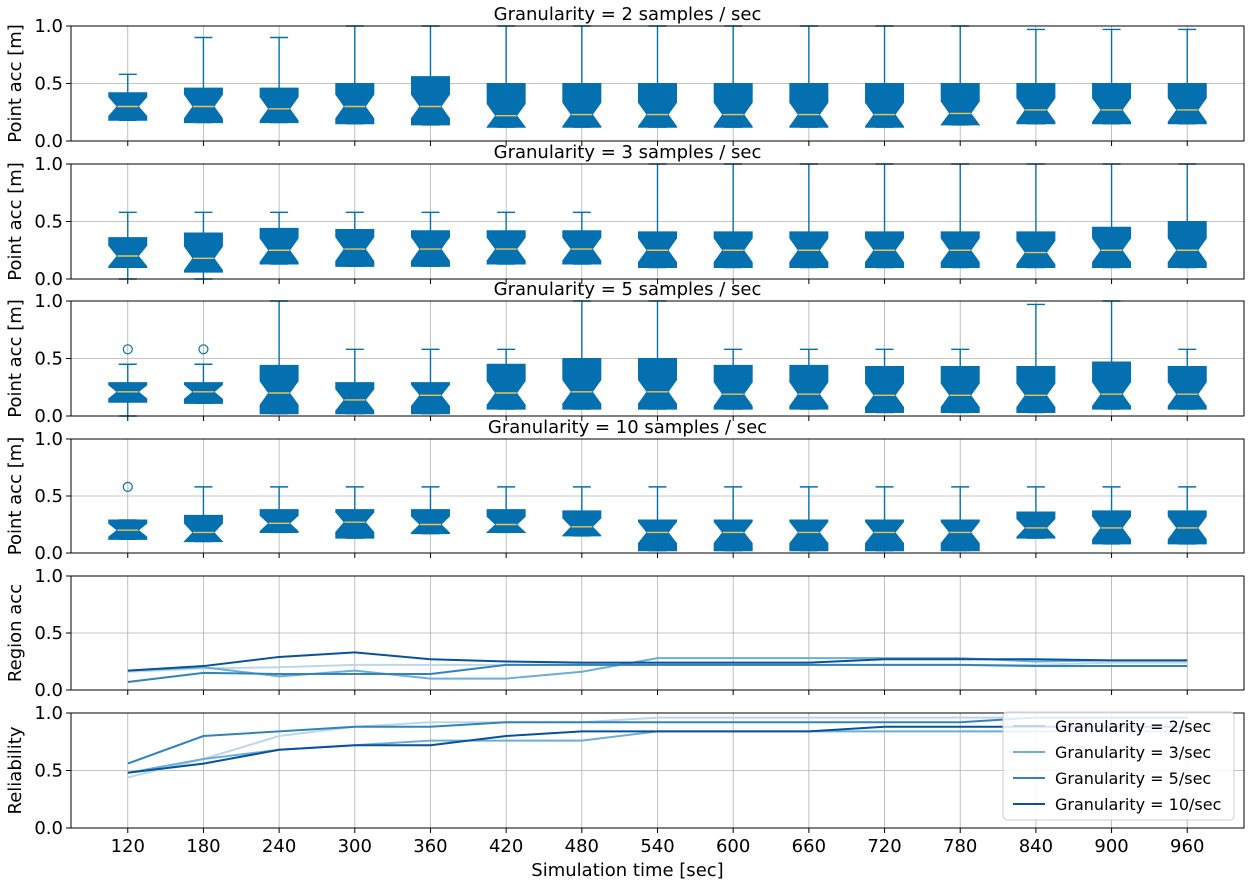 The image size is (1248, 881). What do you see at coordinates (430, 846) in the screenshot?
I see `x-tick-label: 360` at bounding box center [430, 846].